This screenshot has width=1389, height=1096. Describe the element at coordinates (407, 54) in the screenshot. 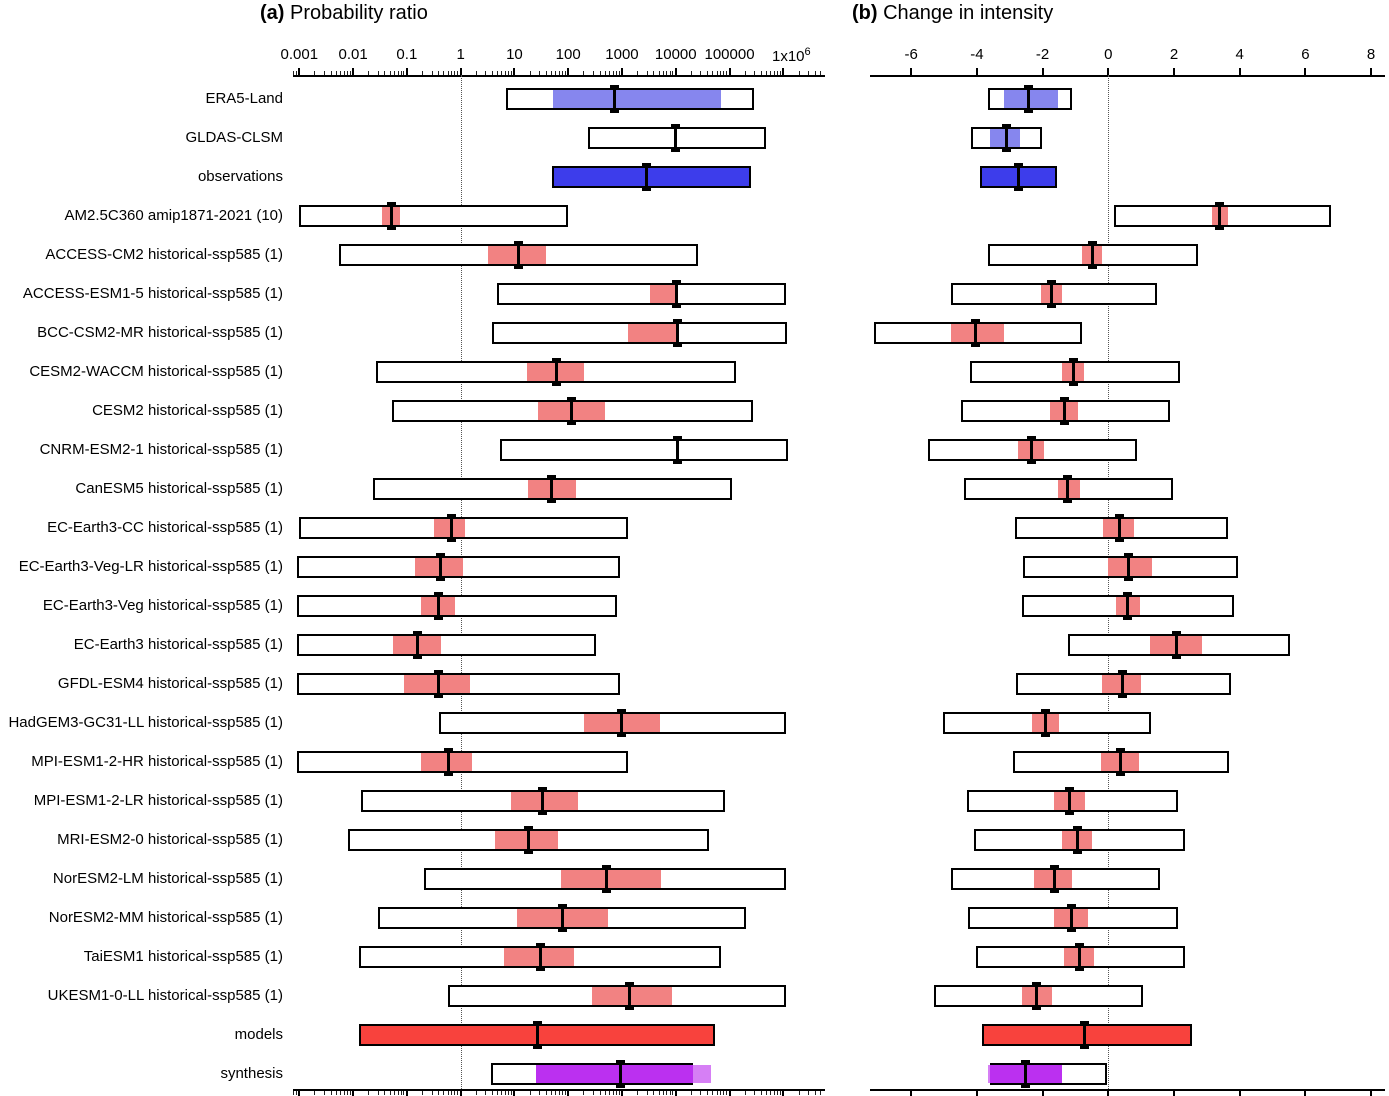

I see `panel-a-tick-label: 0.1` at that location.